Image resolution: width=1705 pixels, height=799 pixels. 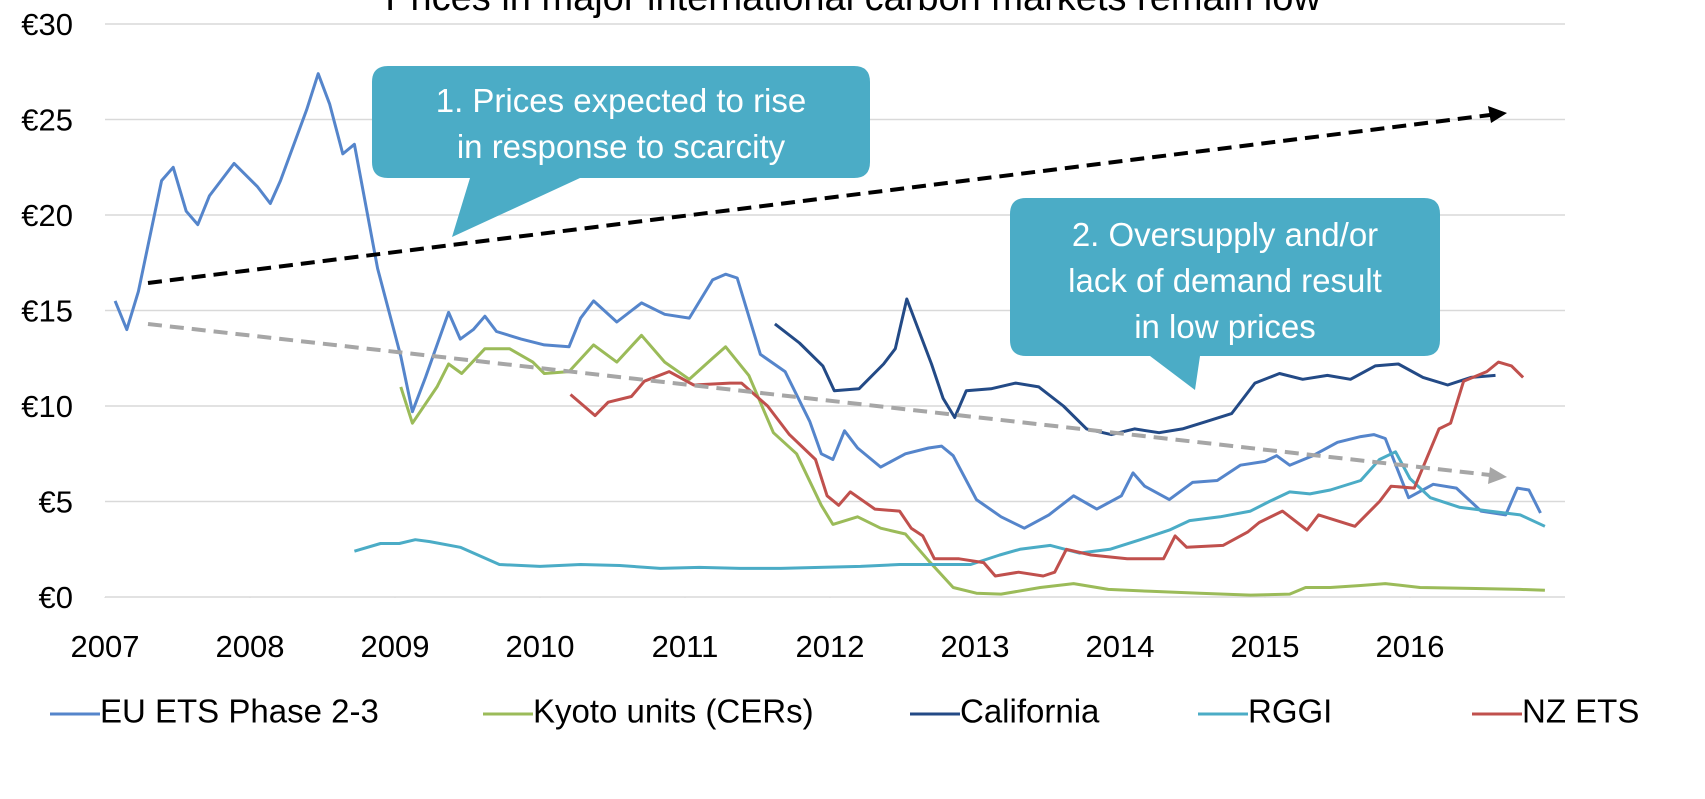 What do you see at coordinates (1225, 326) in the screenshot?
I see `annotation: in low prices` at bounding box center [1225, 326].